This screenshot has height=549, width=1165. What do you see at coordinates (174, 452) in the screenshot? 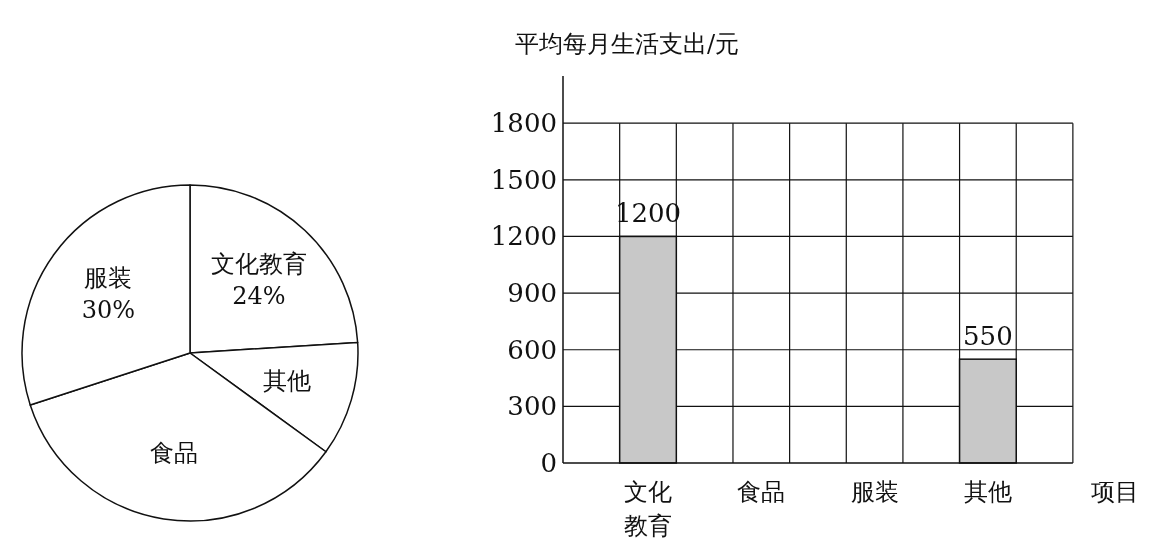
I see `slice-label: 食品` at bounding box center [174, 452].